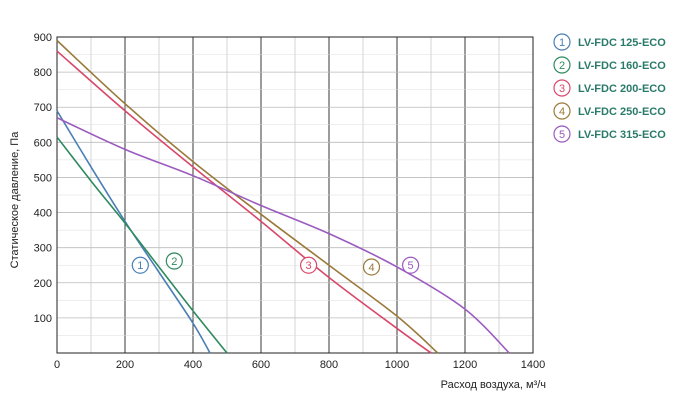  What do you see at coordinates (465, 365) in the screenshot?
I see `x-tick-label: 1200` at bounding box center [465, 365].